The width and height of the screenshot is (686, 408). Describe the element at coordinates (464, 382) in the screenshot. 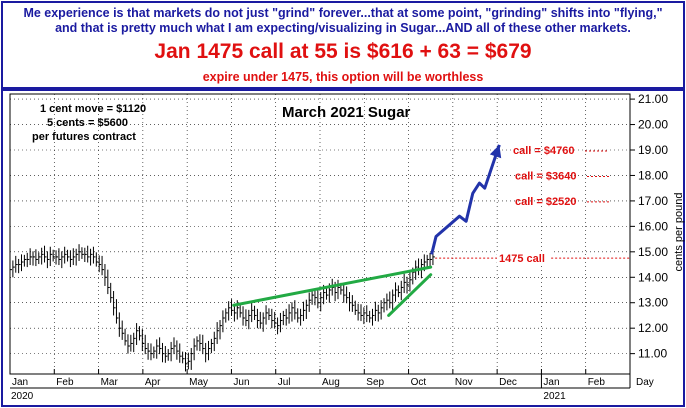

I see `x-tick-label: Nov` at that location.